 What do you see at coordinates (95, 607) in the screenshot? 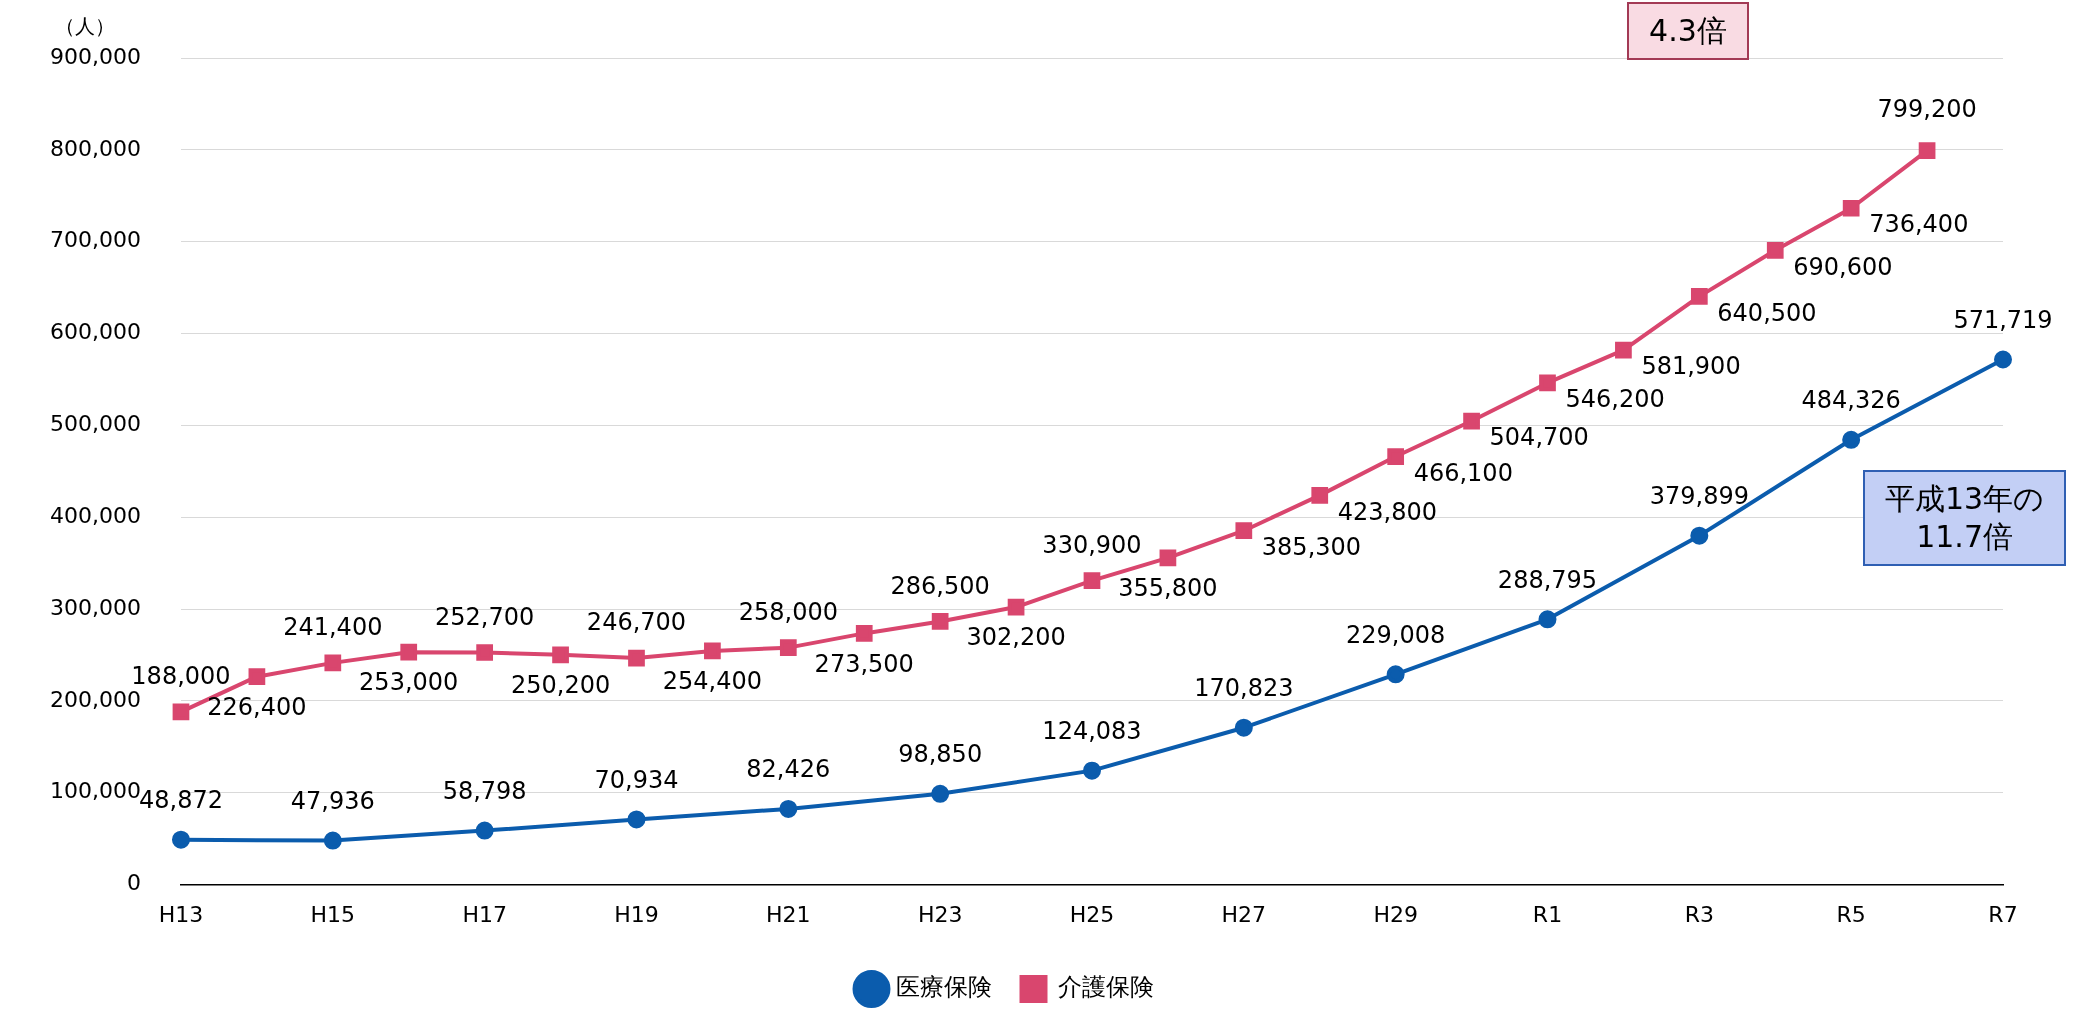
I see `y-tick-label: 300,000` at bounding box center [95, 607].